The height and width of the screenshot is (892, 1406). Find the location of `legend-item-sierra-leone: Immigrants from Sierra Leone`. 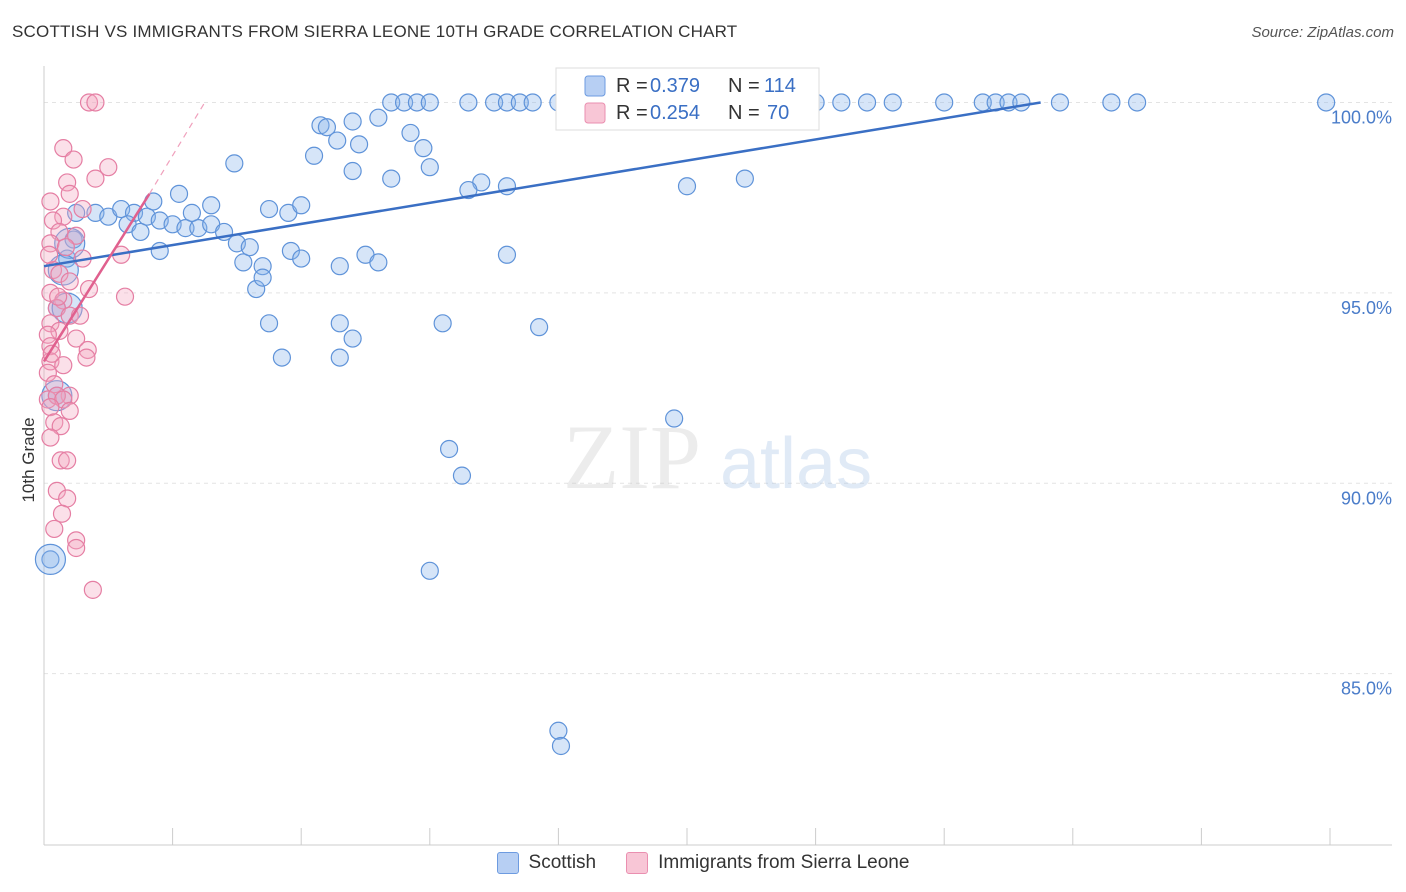

legend-item-sierra-leone: Immigrants from Sierra Leone is located at coordinates (767, 863).